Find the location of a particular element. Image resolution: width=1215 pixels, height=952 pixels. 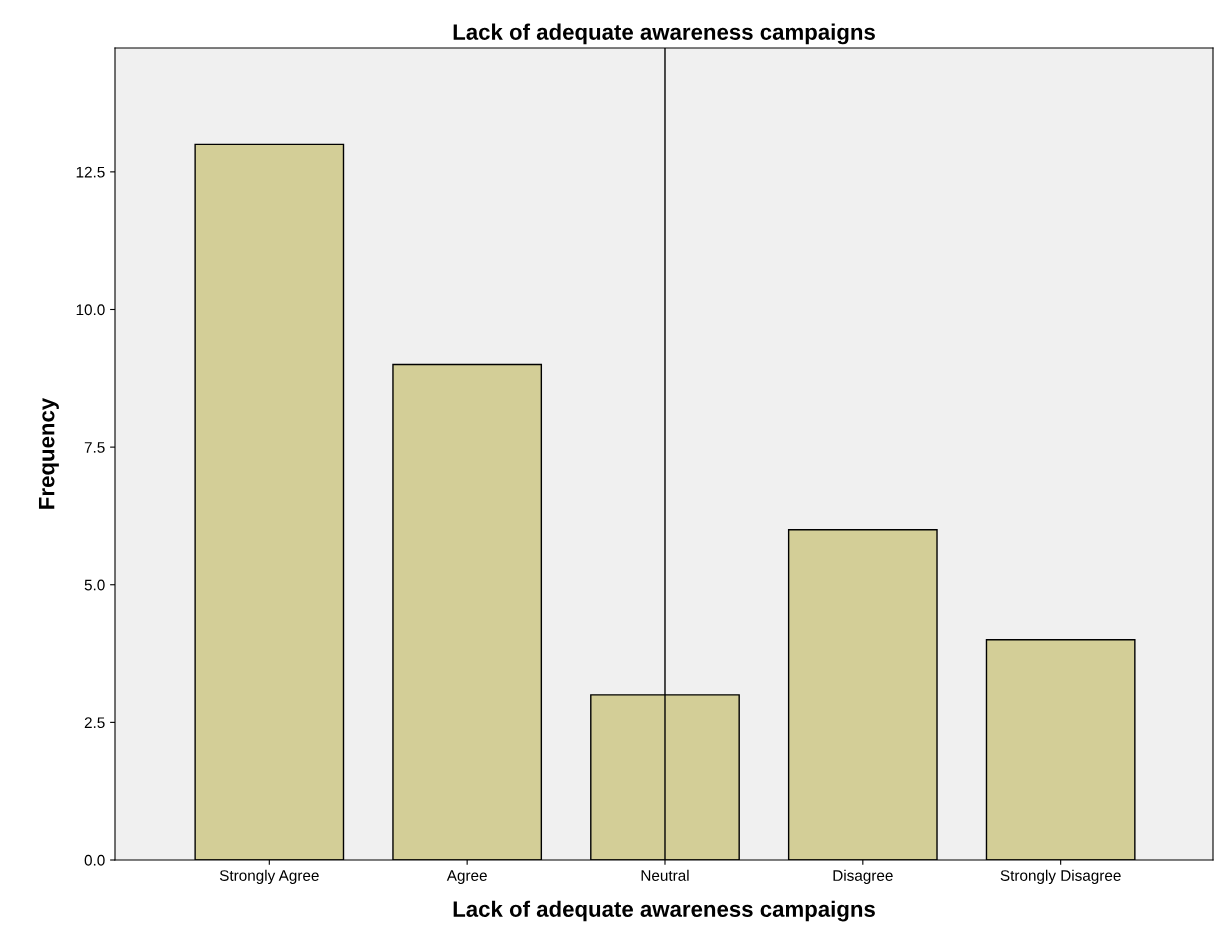

x-tick-label: Neutral is located at coordinates (665, 875).